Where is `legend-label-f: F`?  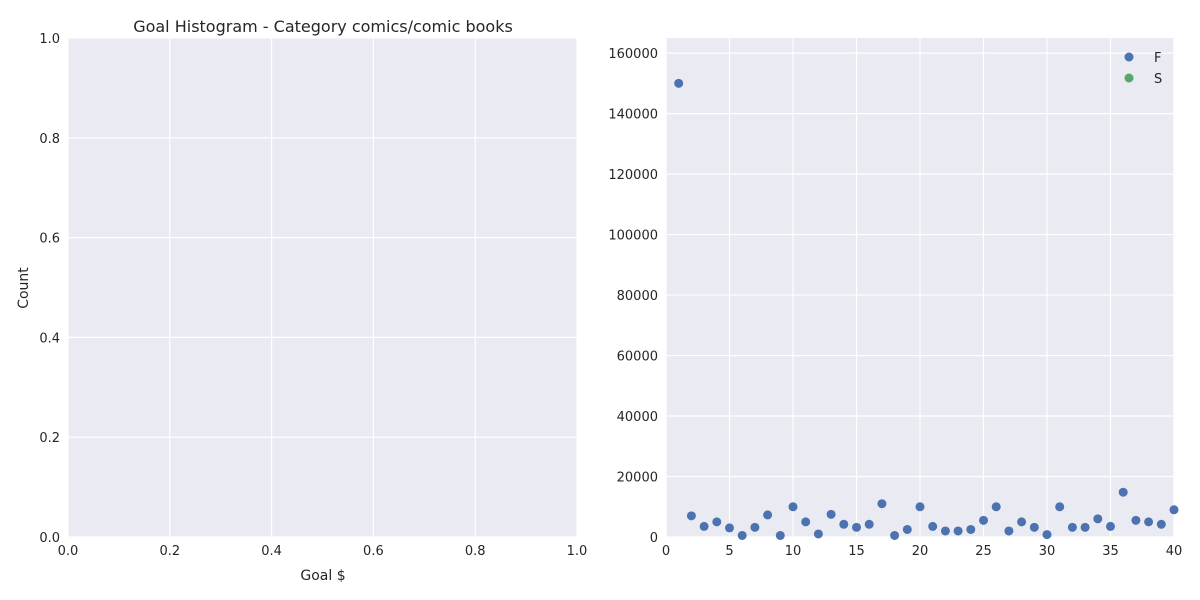 legend-label-f: F is located at coordinates (1157, 58).